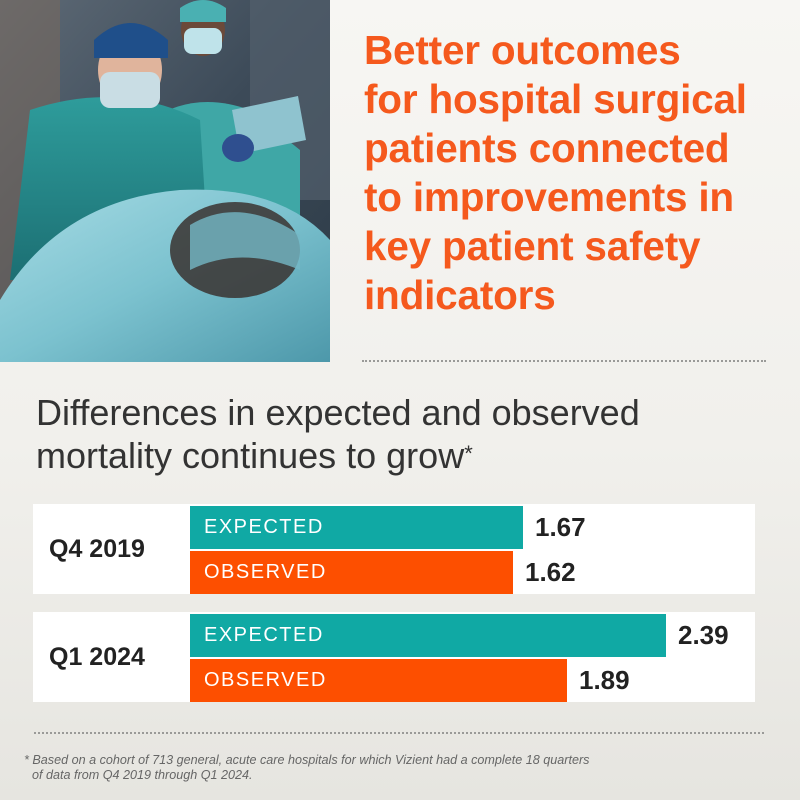  I want to click on category-label: Q4 2019, so click(97, 548).